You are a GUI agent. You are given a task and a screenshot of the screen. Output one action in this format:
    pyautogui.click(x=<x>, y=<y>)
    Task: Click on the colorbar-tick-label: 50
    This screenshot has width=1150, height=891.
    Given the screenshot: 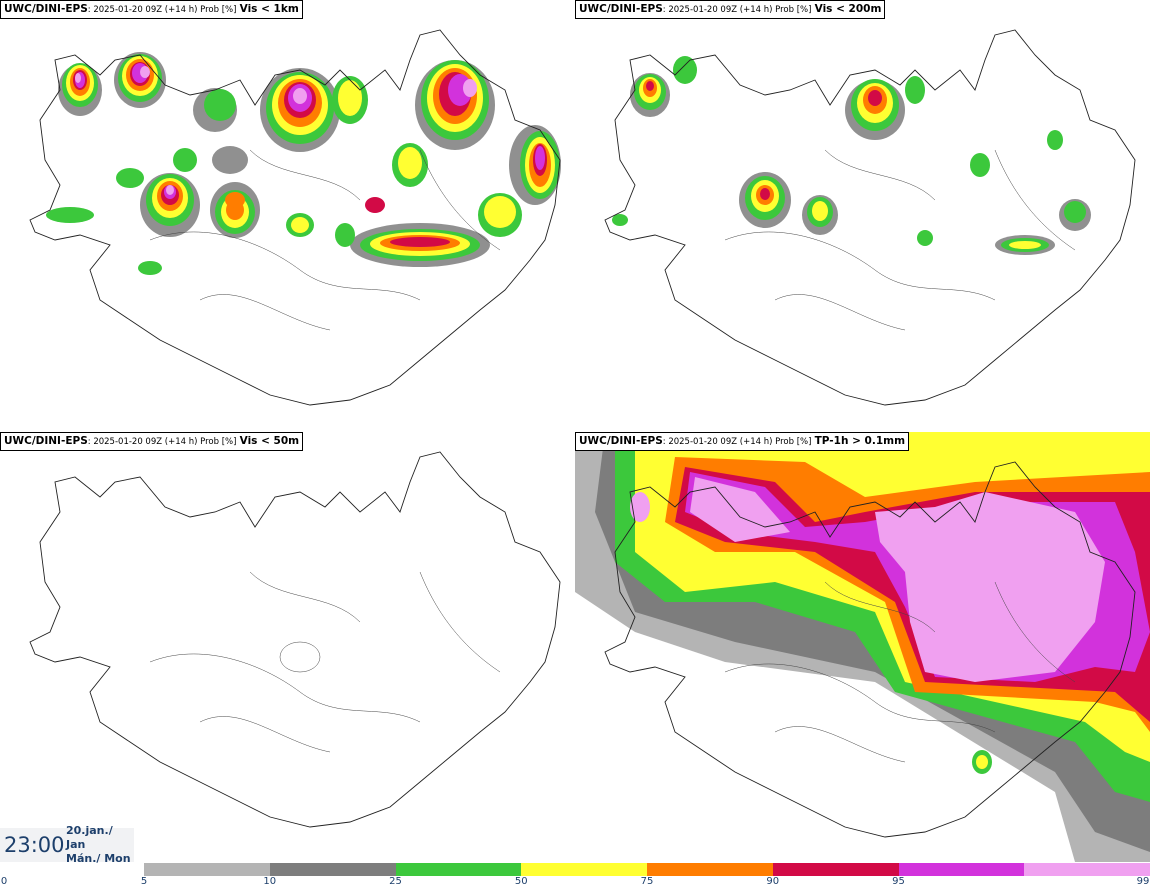 What is the action you would take?
    pyautogui.click(x=521, y=881)
    